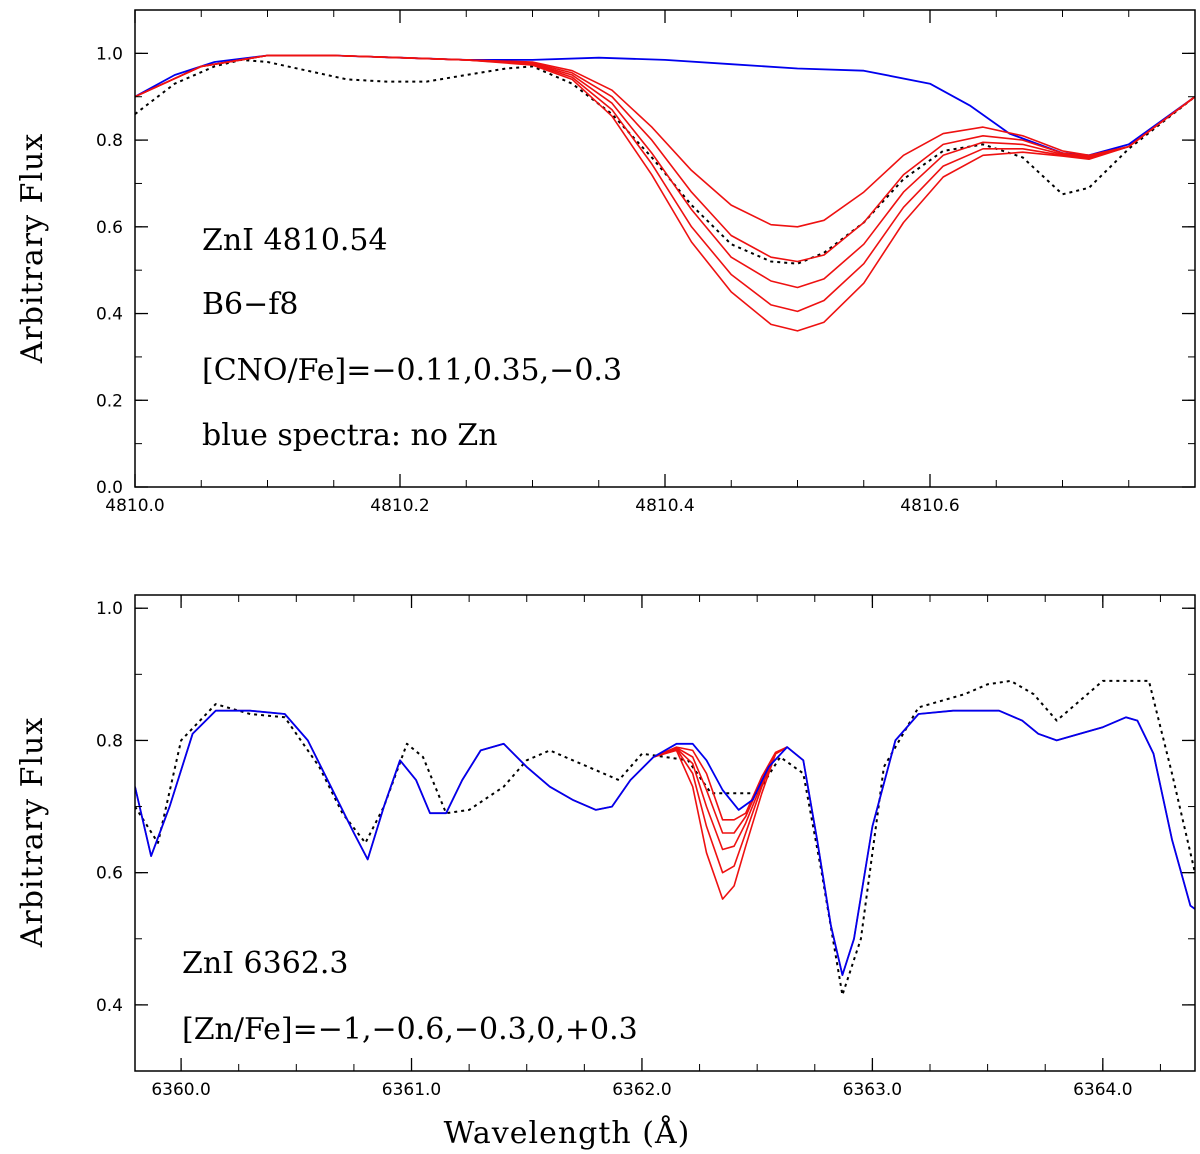 This screenshot has width=1200, height=1154. Describe the element at coordinates (295, 240) in the screenshot. I see `annotation-line-id: ZnI 4810.54` at that location.